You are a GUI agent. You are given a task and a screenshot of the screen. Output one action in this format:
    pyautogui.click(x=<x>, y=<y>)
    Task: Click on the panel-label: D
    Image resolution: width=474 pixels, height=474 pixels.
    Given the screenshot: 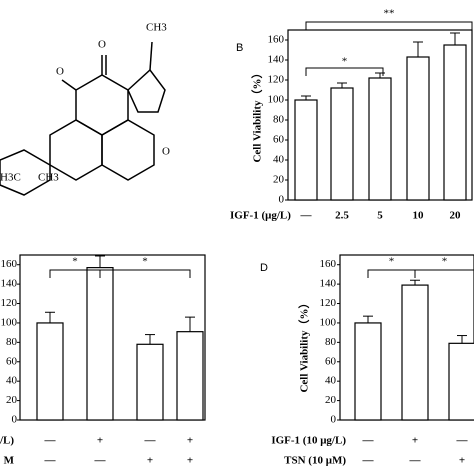 What is the action you would take?
    pyautogui.click(x=264, y=268)
    